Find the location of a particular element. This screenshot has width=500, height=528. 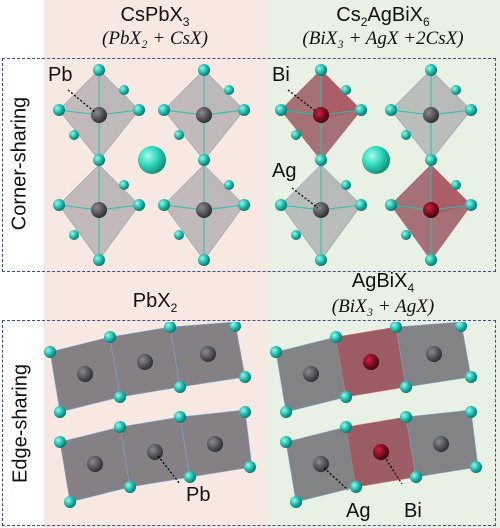

title-cspbx3: CsPbX3 is located at coordinates (155, 16).